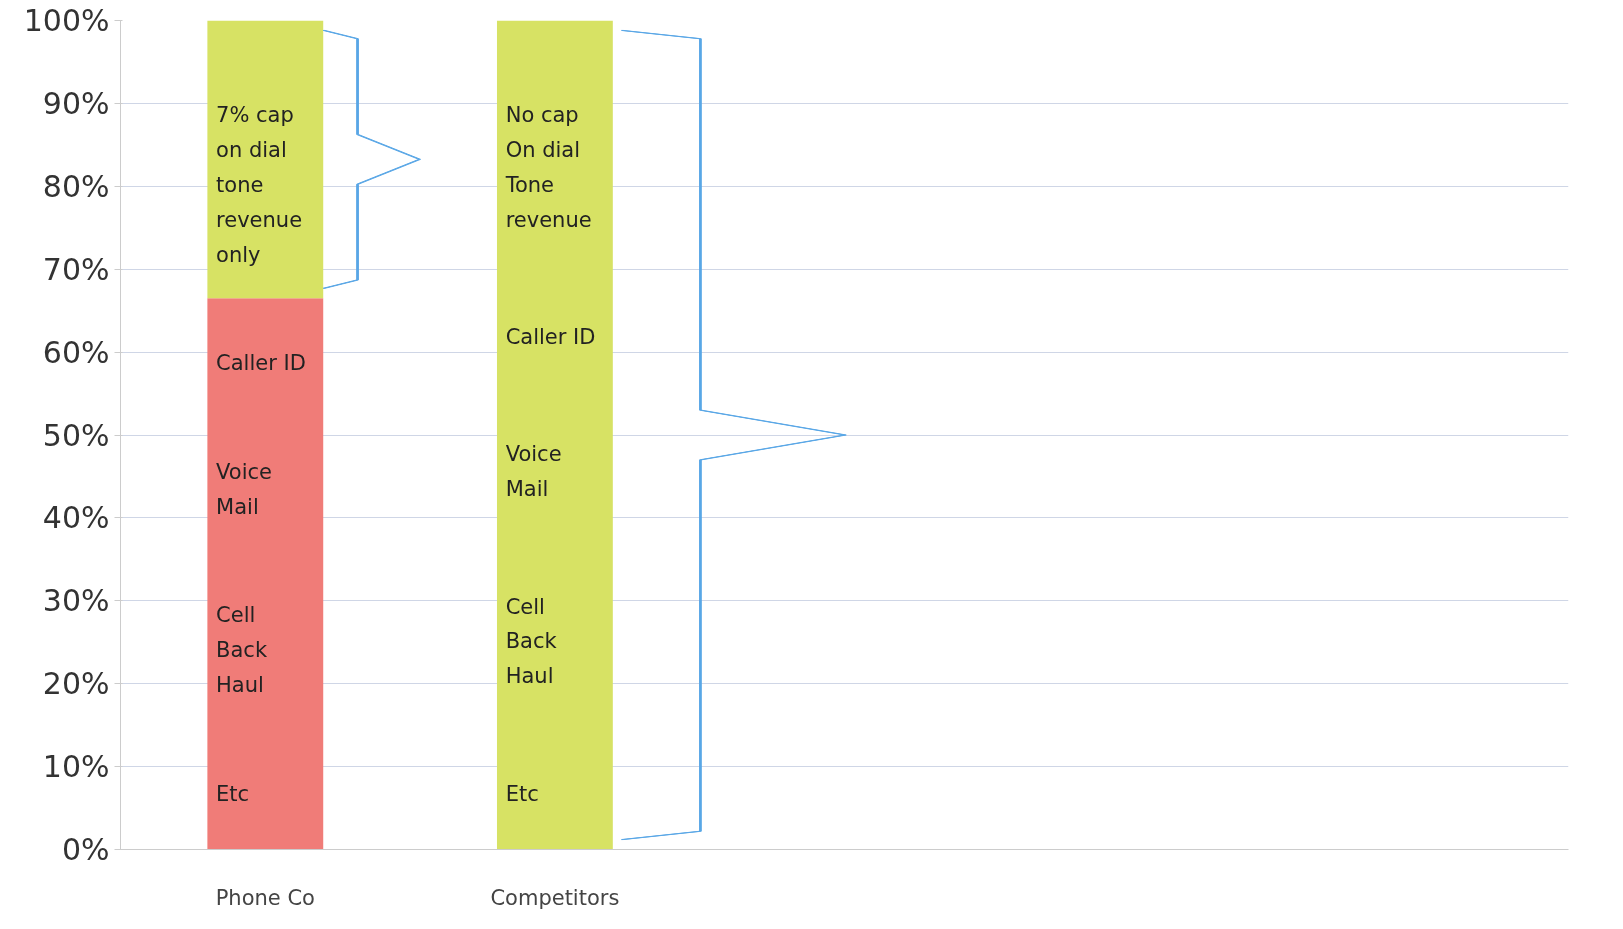 The image size is (1623, 929). I want to click on y-tick-label: 100%, so click(66, 20).